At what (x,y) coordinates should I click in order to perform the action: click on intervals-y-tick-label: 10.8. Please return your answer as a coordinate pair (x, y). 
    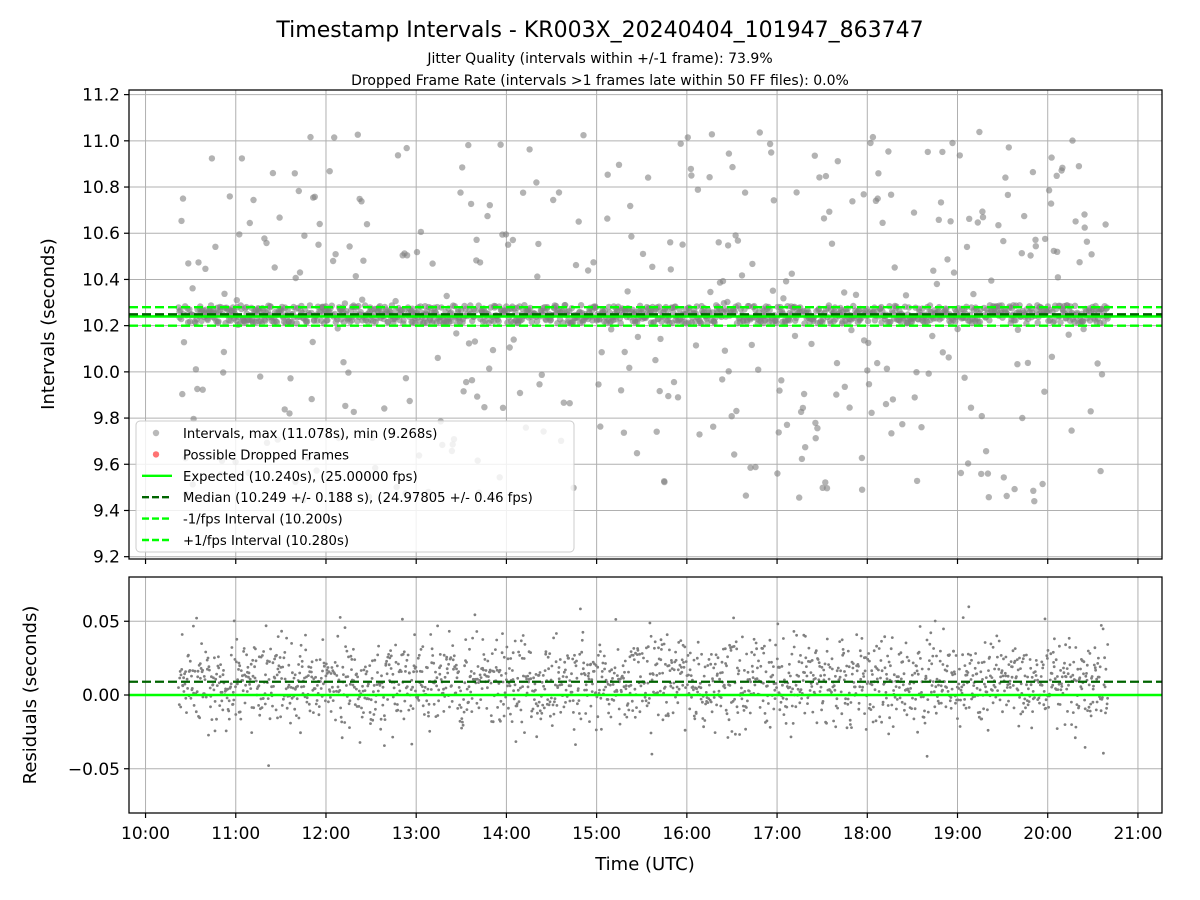
    Looking at the image, I should click on (101, 188).